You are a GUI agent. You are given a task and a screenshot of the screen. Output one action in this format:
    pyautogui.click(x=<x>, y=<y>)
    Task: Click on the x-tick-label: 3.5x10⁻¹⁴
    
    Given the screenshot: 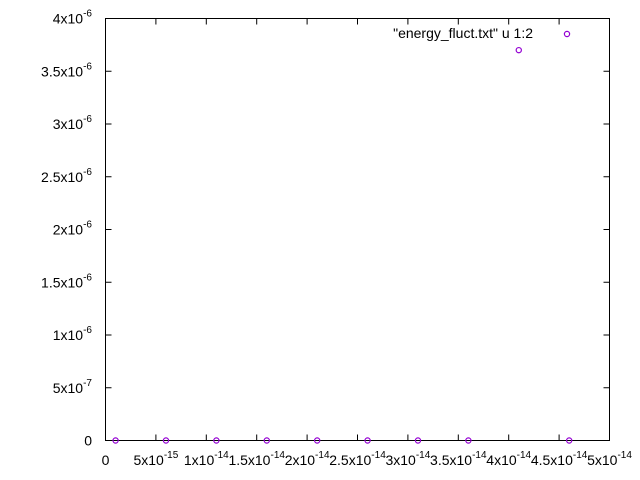 What is the action you would take?
    pyautogui.click(x=458, y=459)
    